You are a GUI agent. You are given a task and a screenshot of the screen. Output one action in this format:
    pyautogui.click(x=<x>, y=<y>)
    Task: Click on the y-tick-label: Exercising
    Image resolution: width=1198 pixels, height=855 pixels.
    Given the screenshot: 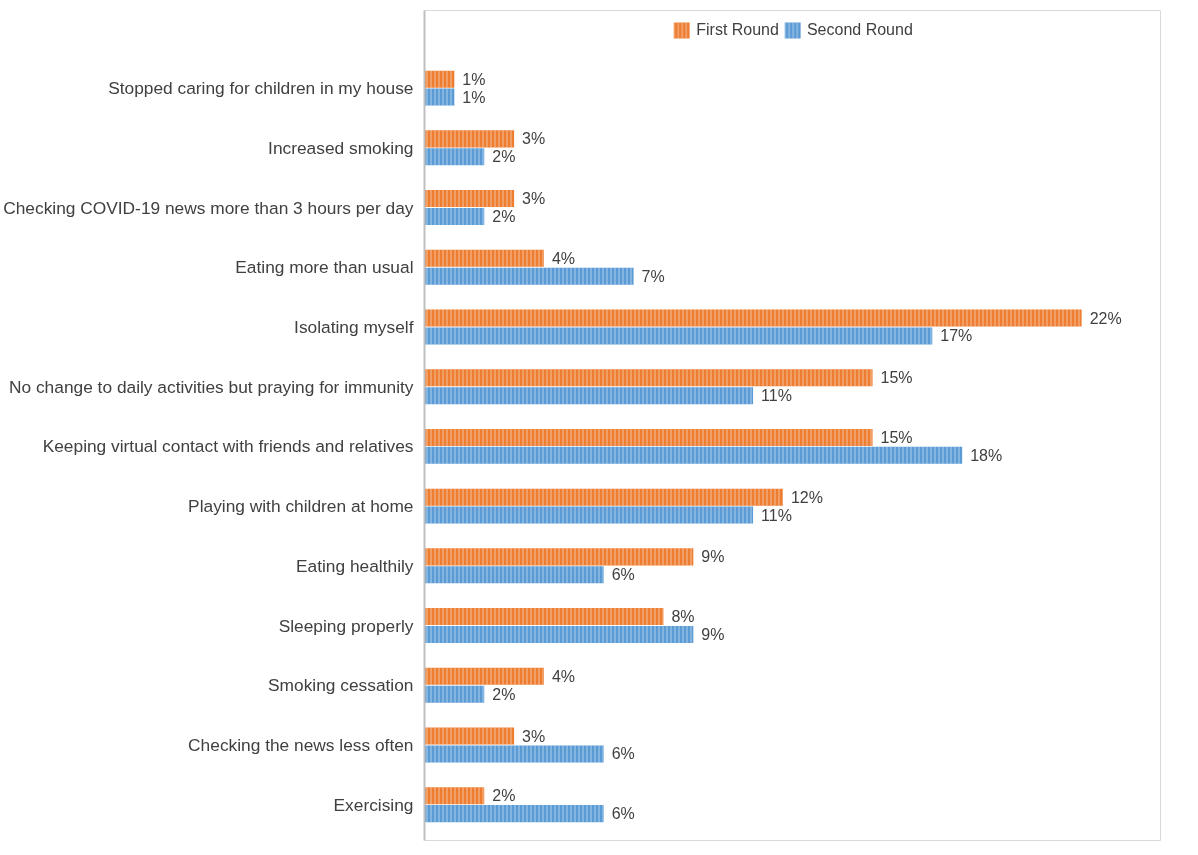 What is the action you would take?
    pyautogui.click(x=373, y=804)
    